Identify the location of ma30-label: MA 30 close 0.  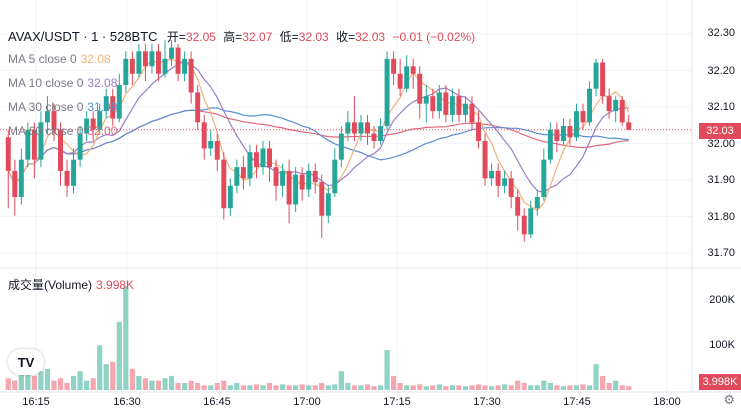
(46, 107).